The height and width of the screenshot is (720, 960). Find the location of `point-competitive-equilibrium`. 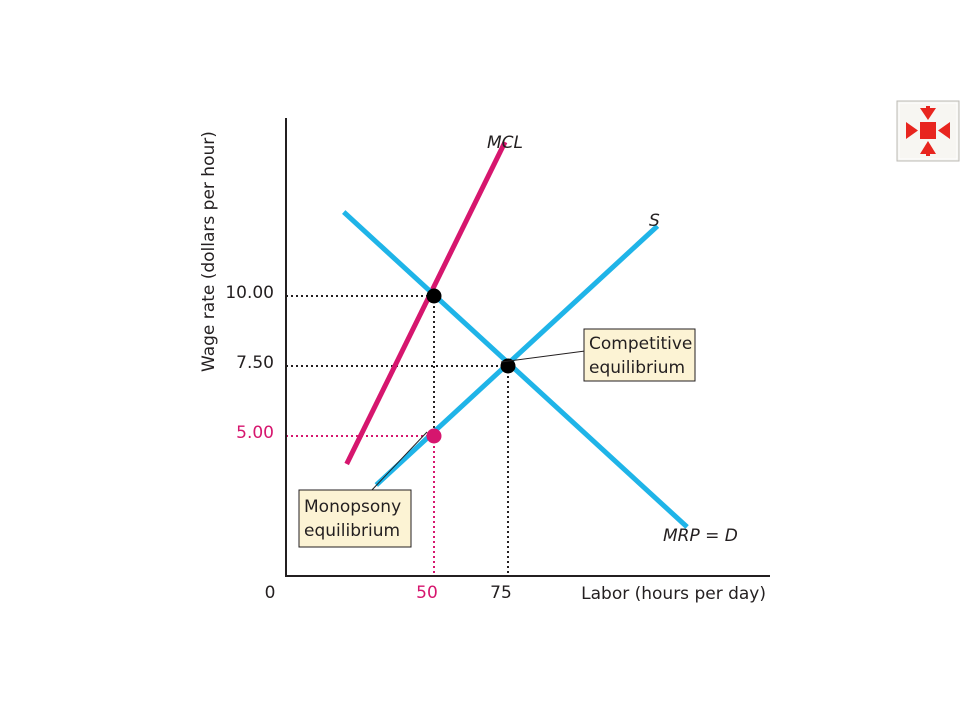

point-competitive-equilibrium is located at coordinates (508, 366).